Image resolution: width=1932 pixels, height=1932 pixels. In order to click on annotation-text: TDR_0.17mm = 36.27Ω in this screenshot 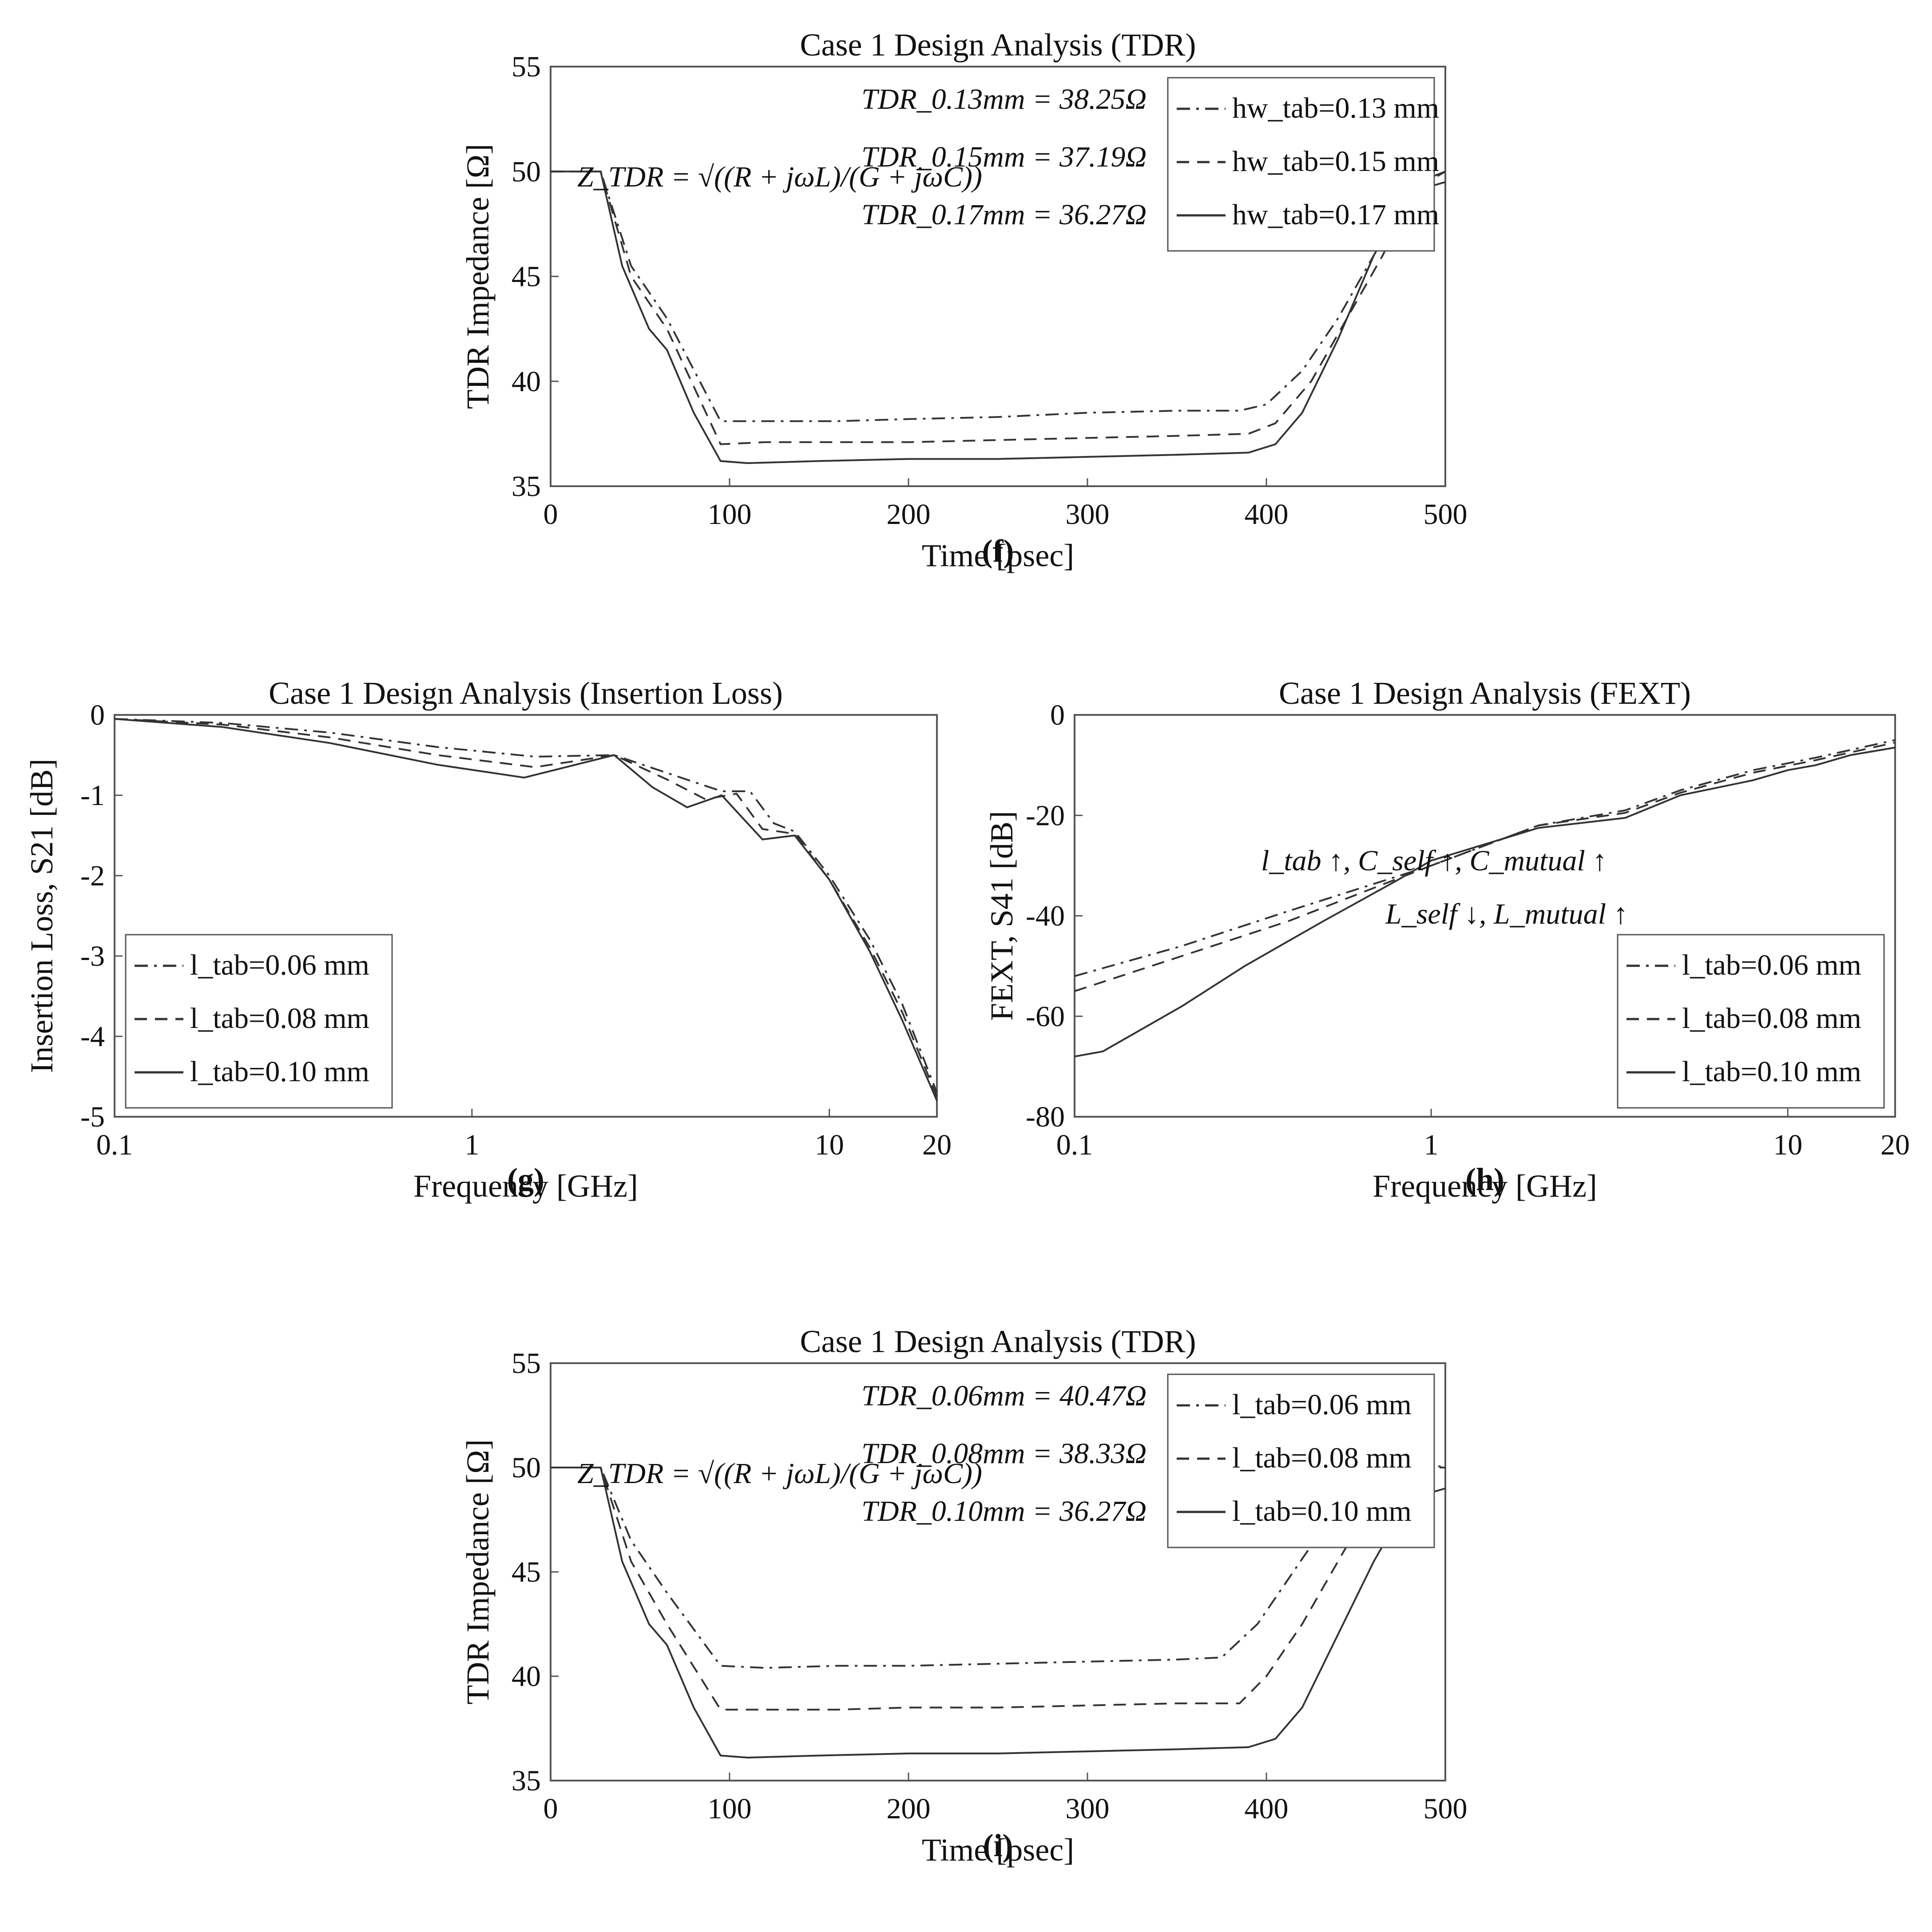, I will do `click(1004, 214)`.